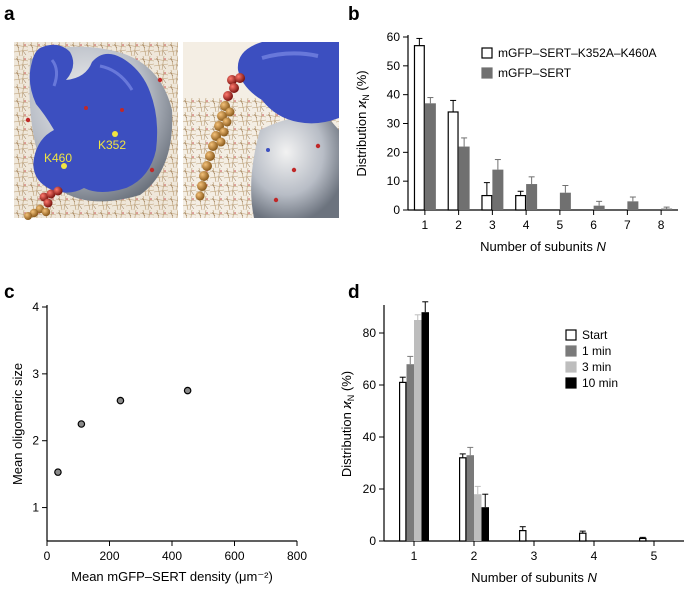  I want to click on x-tick-label: 7, so click(627, 225).